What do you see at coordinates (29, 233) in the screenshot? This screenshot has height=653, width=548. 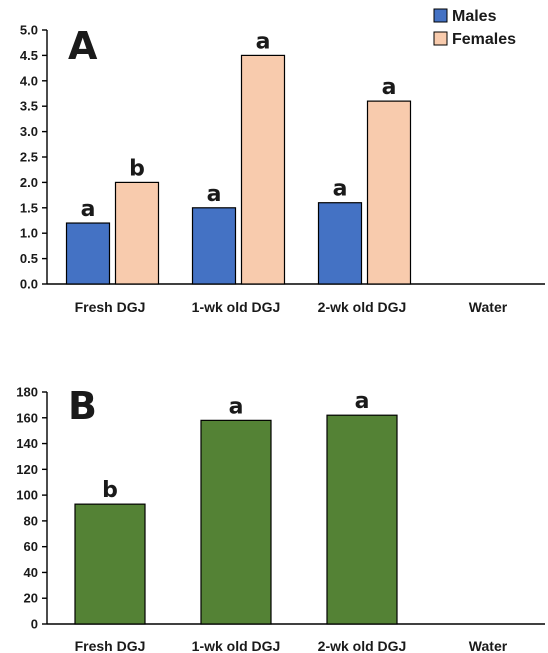 I see `y-tick-label: 1.0` at bounding box center [29, 233].